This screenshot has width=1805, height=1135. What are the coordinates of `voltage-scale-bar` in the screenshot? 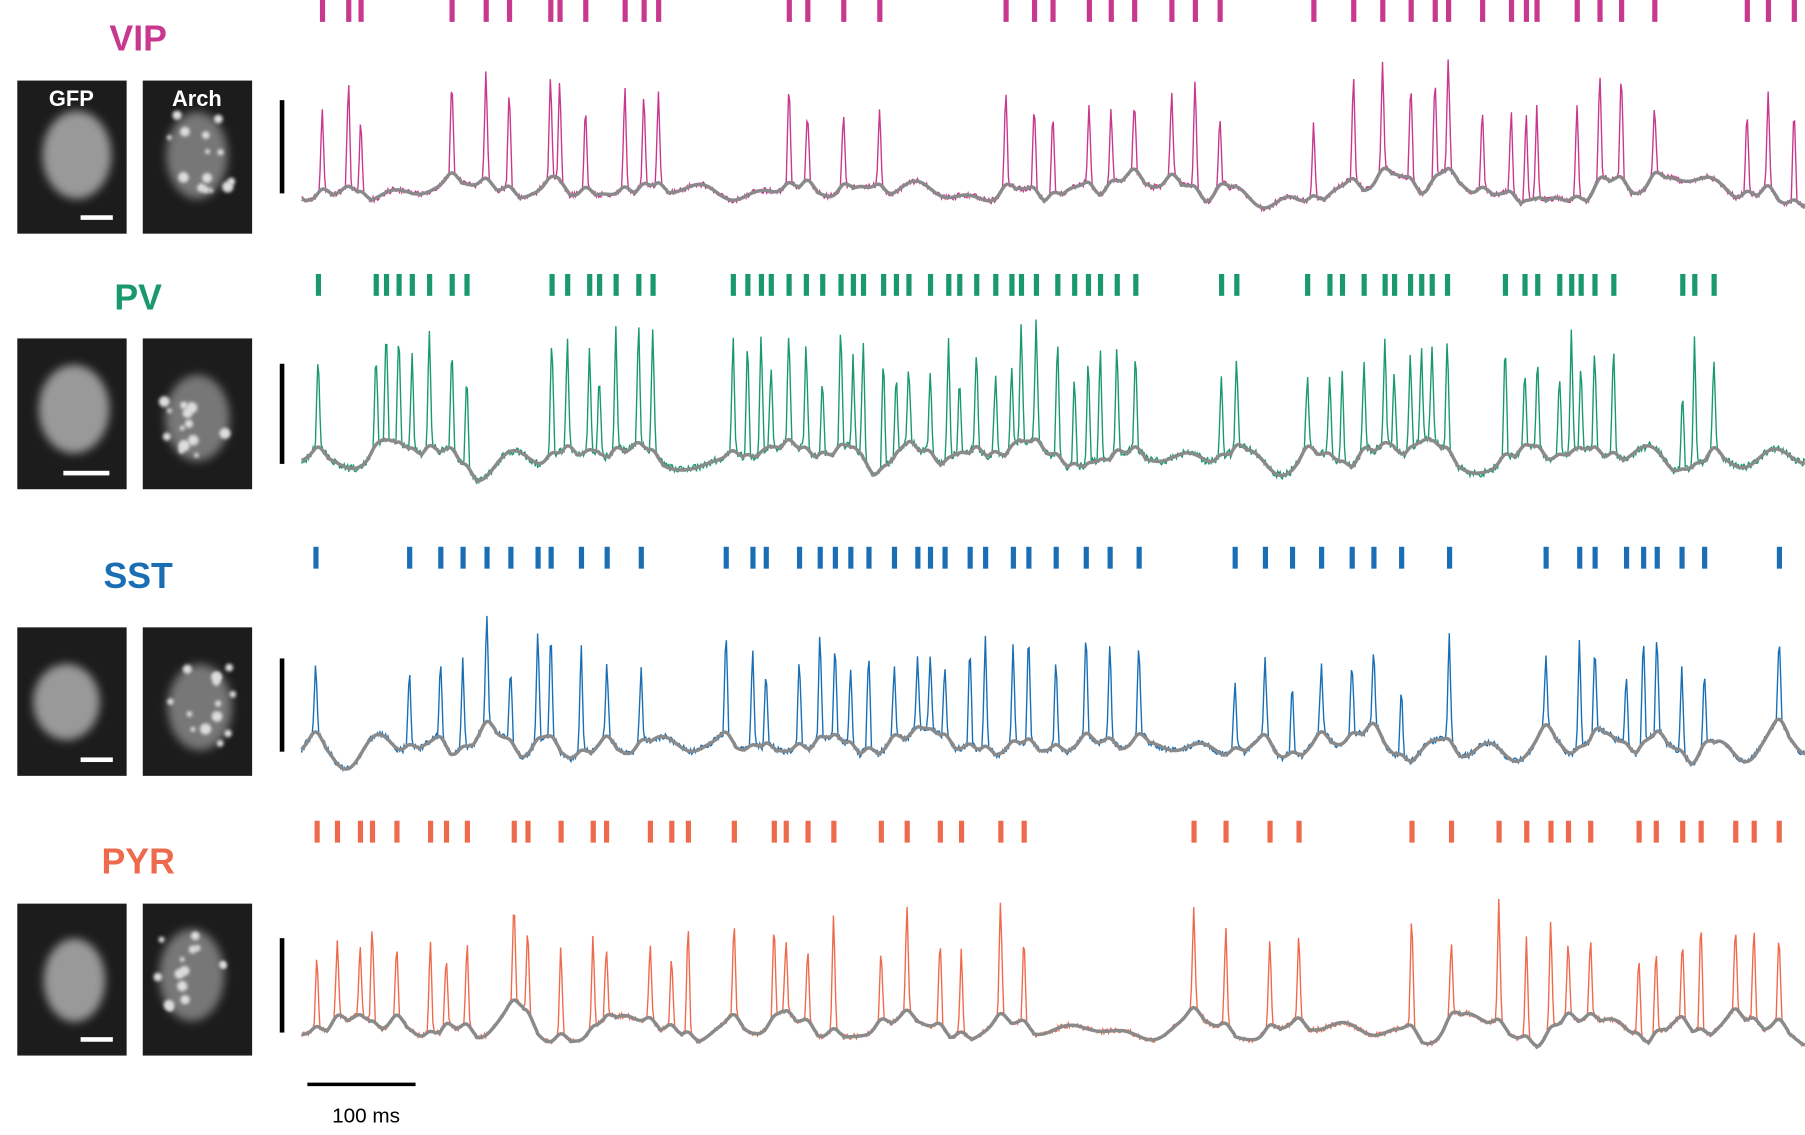 It's located at (282, 985).